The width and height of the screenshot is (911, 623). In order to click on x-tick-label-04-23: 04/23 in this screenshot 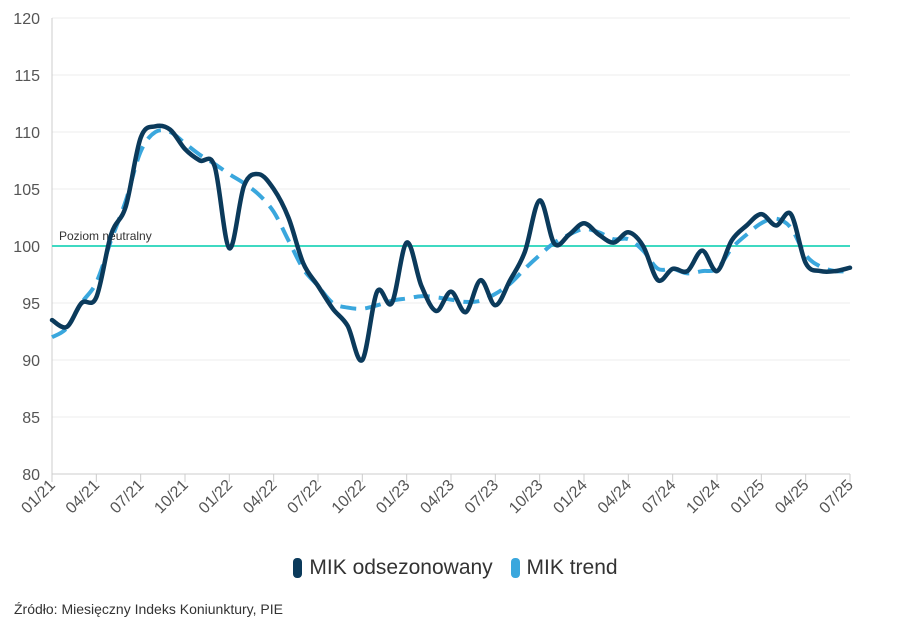, I will do `click(437, 497)`.